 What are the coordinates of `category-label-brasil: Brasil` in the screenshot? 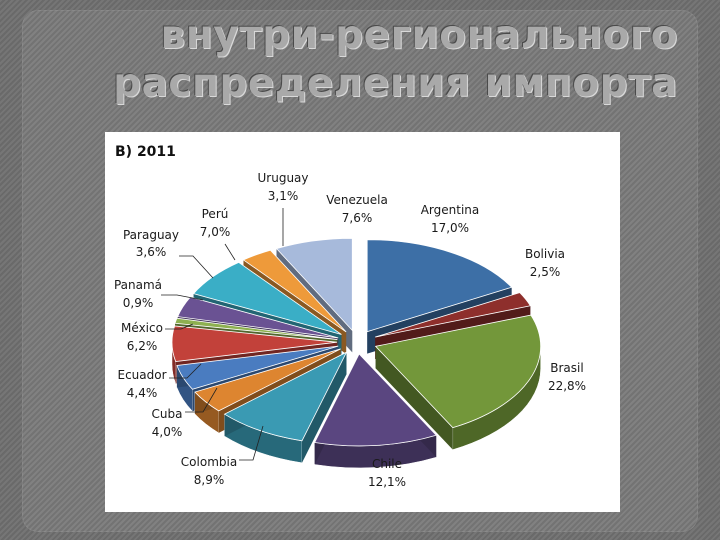 It's located at (566, 368).